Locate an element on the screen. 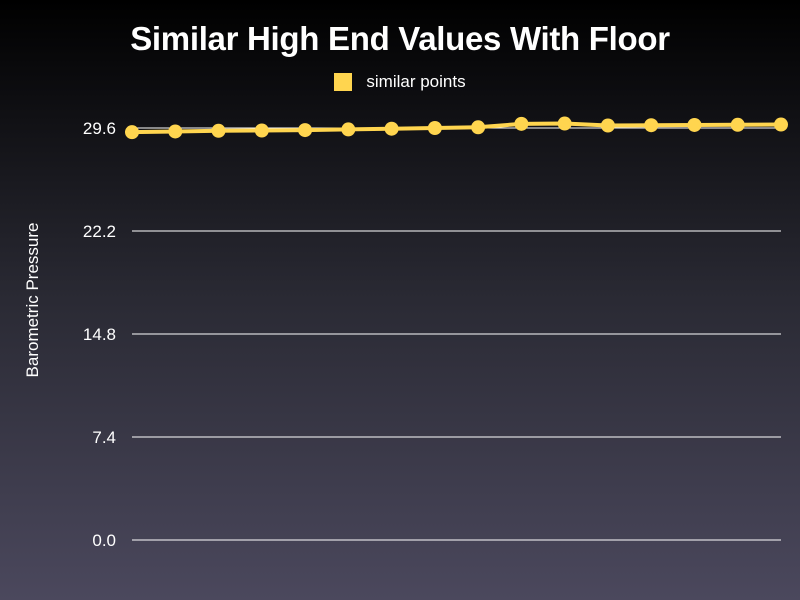 This screenshot has width=800, height=600. series-layer is located at coordinates (456, 128).